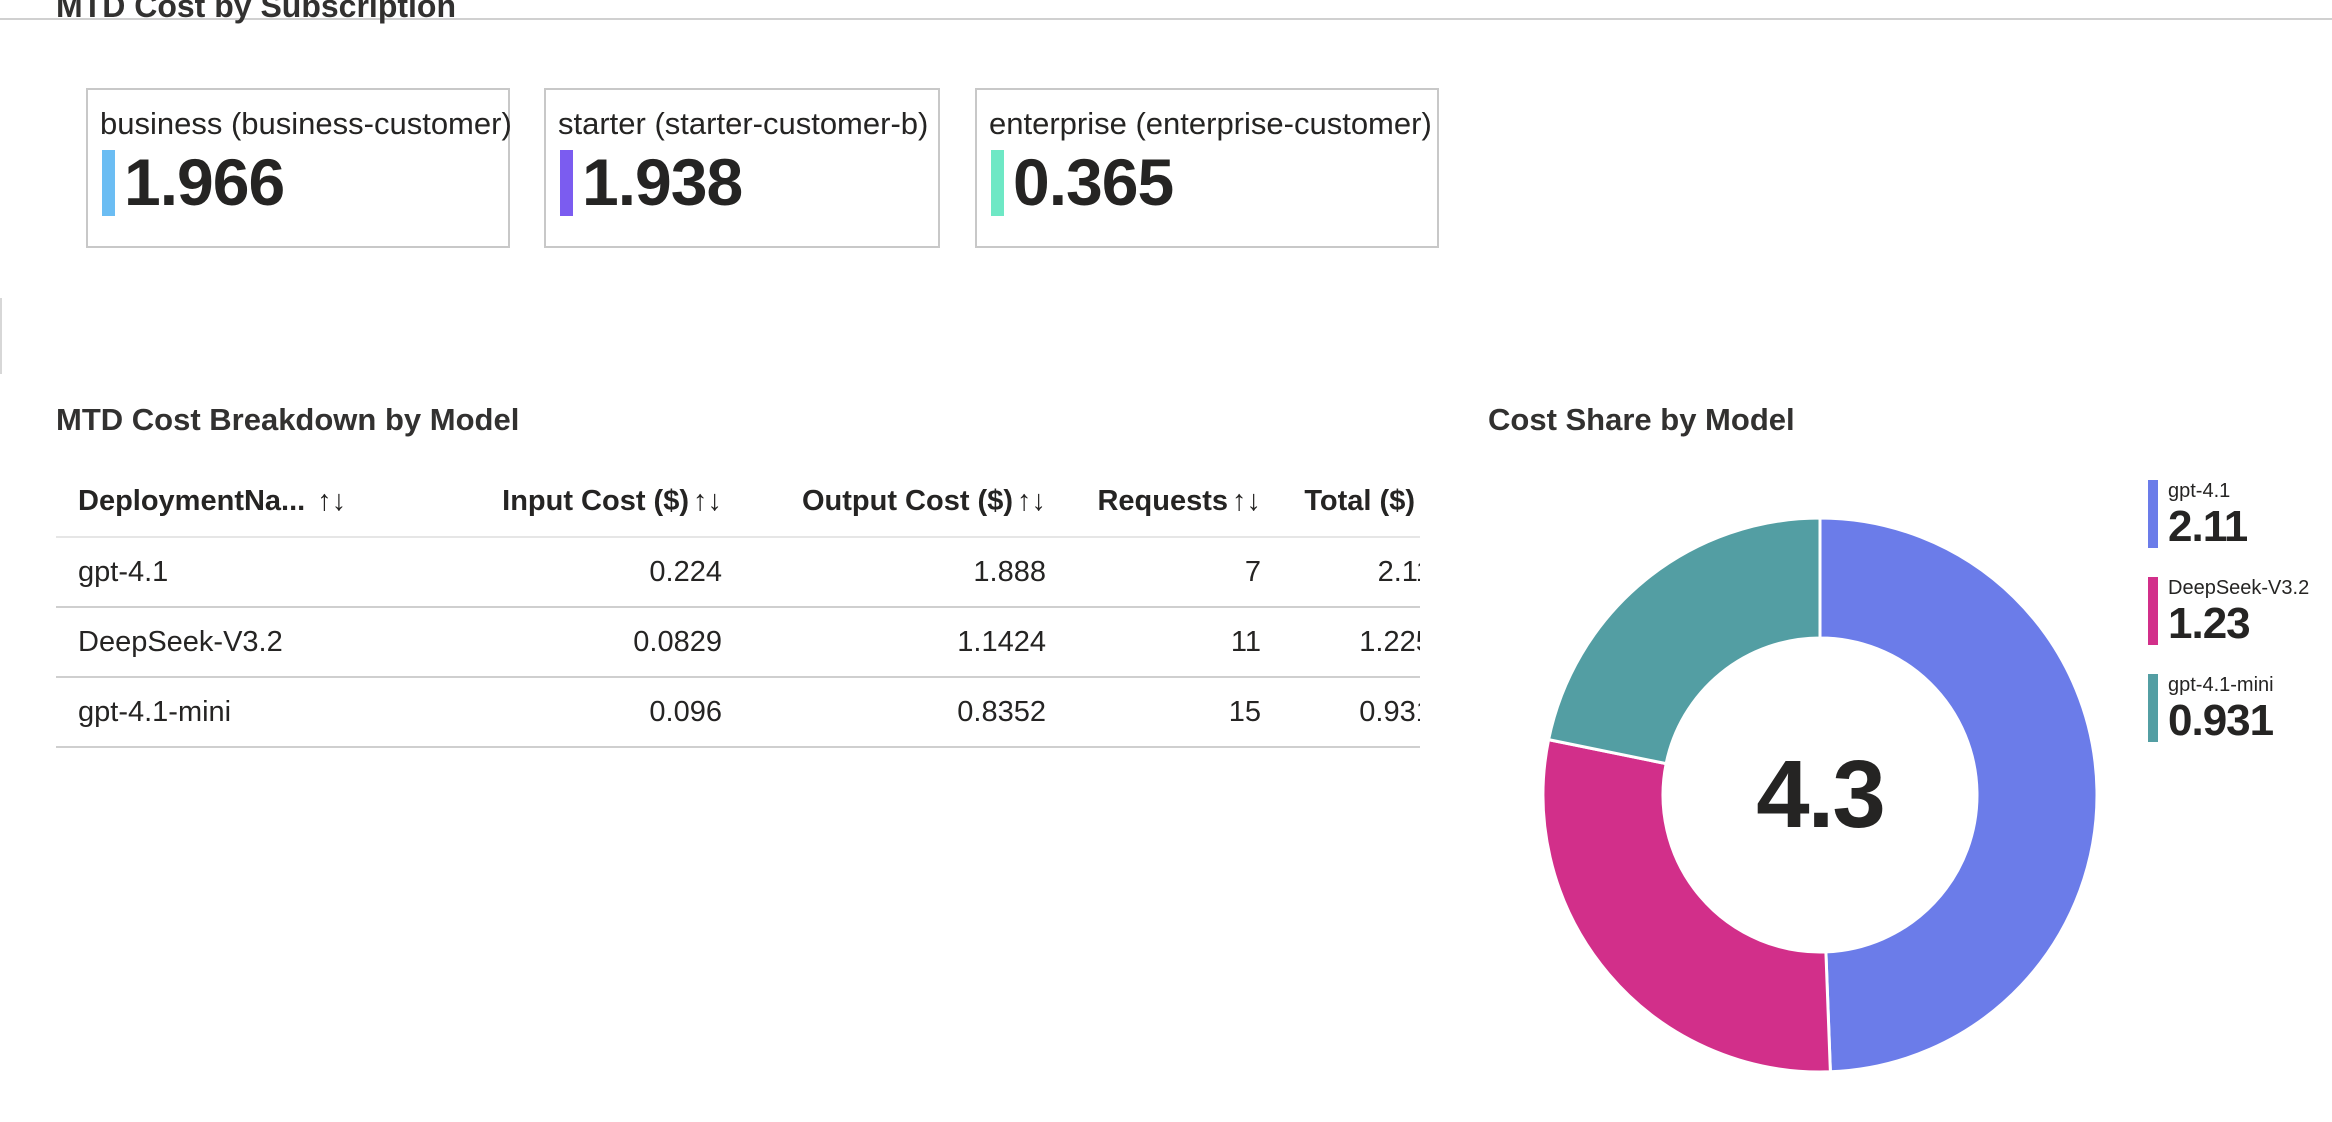  What do you see at coordinates (2221, 720) in the screenshot?
I see `legend-value: 0.931` at bounding box center [2221, 720].